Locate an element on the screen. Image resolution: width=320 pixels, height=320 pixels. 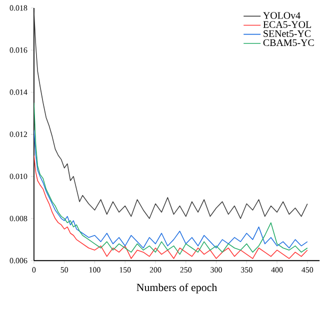
x-axis-title: Numbers of epoch is located at coordinates (177, 289).